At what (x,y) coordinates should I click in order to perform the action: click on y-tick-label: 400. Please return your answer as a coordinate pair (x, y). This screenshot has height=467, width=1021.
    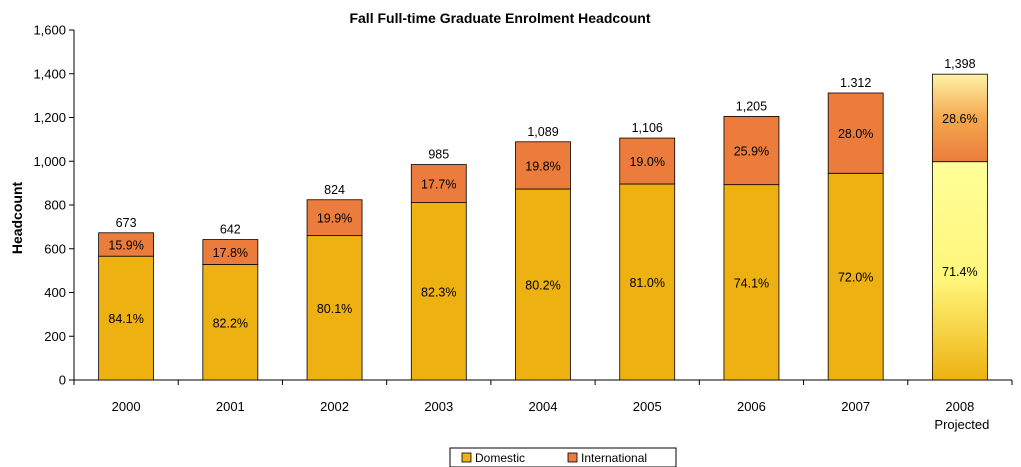
    Looking at the image, I should click on (55, 292).